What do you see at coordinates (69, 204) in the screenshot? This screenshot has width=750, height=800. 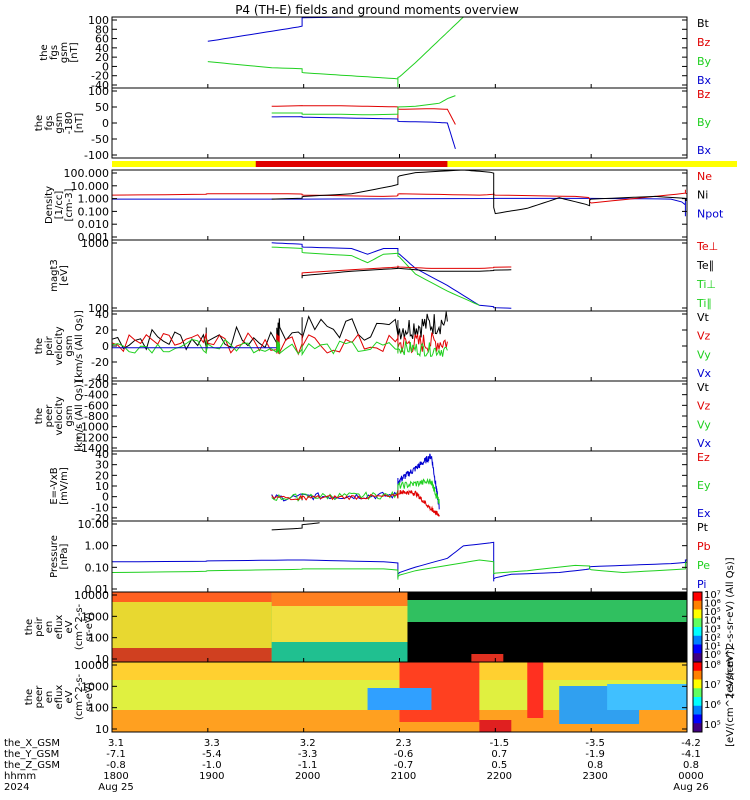 I see `y-axis-label: [cm-3]` at bounding box center [69, 204].